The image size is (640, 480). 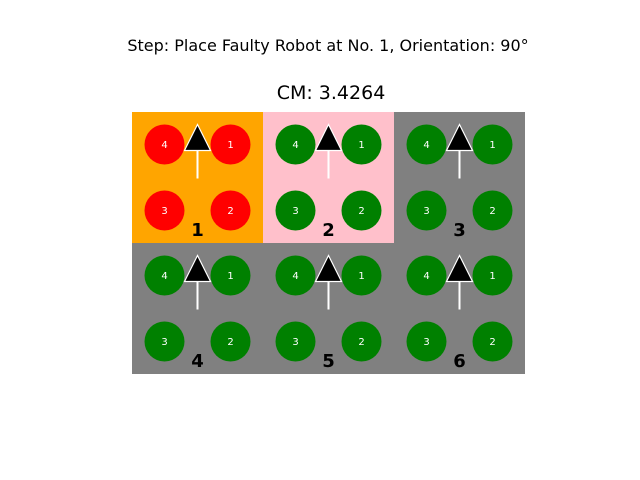 I want to click on grid-cell-5: 4 1 3 2 5, so click(x=328, y=308).